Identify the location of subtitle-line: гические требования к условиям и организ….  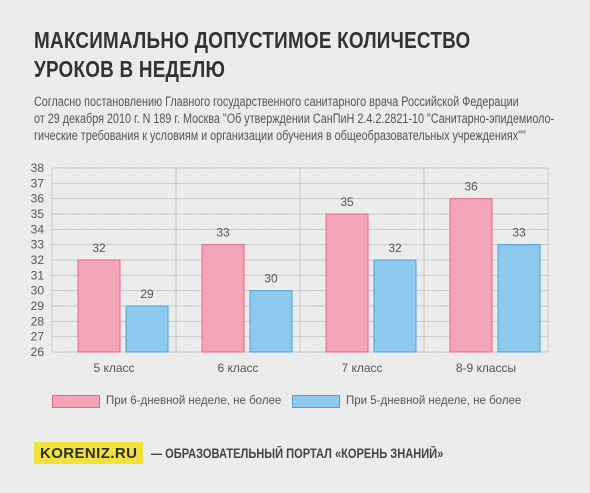
(280, 135).